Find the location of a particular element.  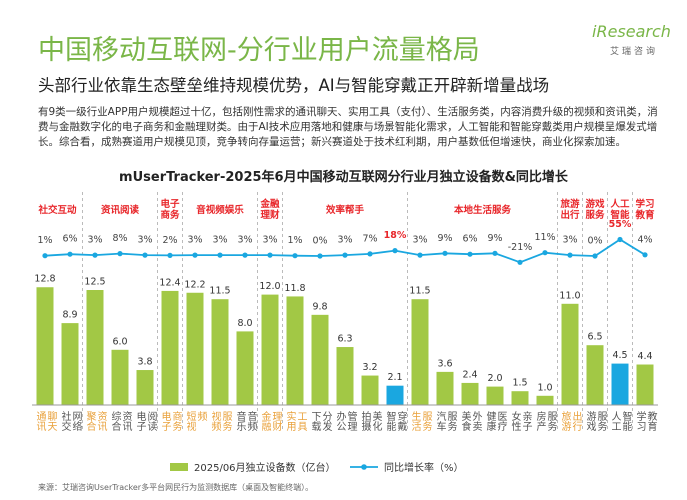

legend-swatch is located at coordinates (179, 467).